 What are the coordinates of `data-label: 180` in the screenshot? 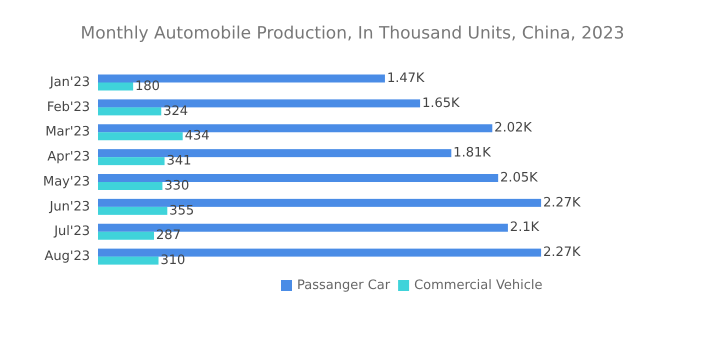 It's located at (147, 86).